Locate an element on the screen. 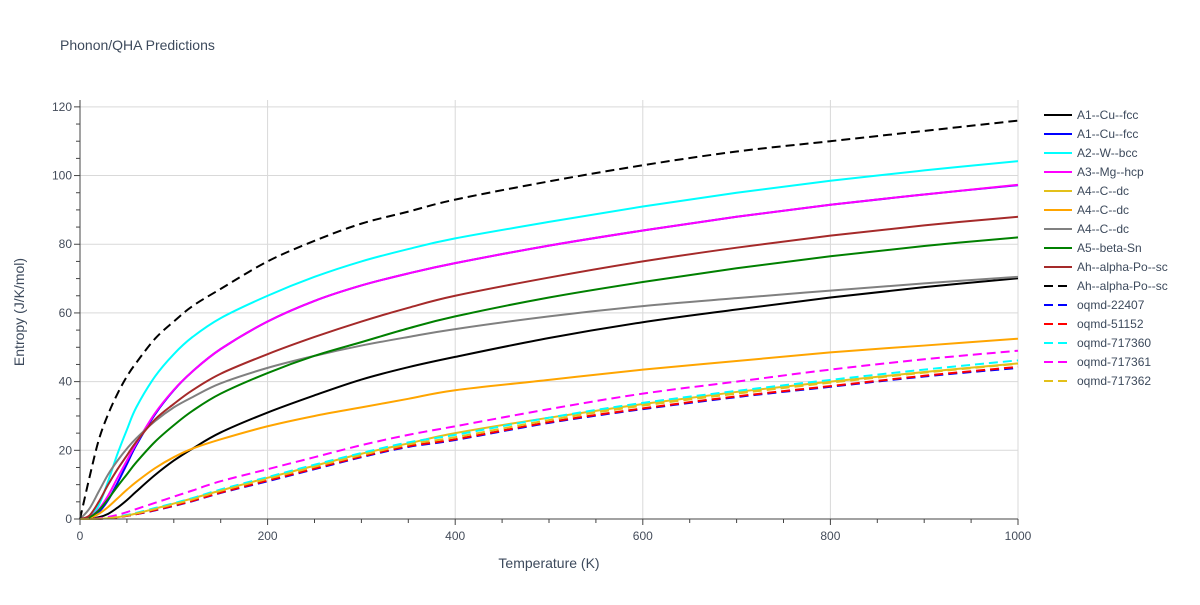  y-tick-label: 120 is located at coordinates (62, 107).